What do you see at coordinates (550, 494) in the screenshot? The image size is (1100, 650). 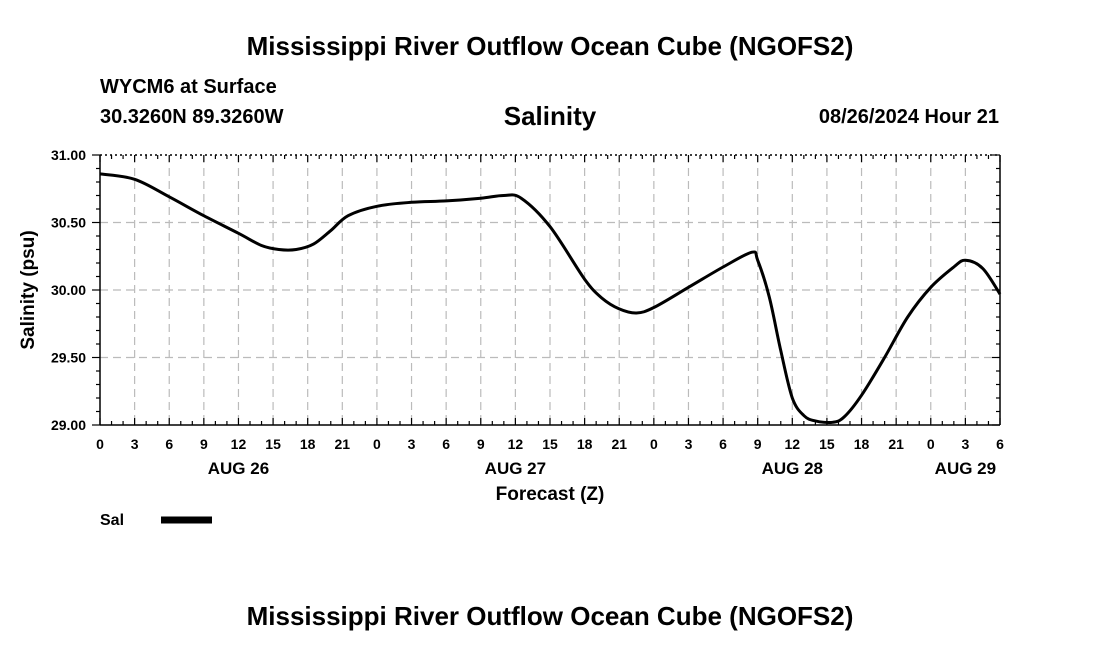 I see `x-axis-label: Forecast (Z)` at bounding box center [550, 494].